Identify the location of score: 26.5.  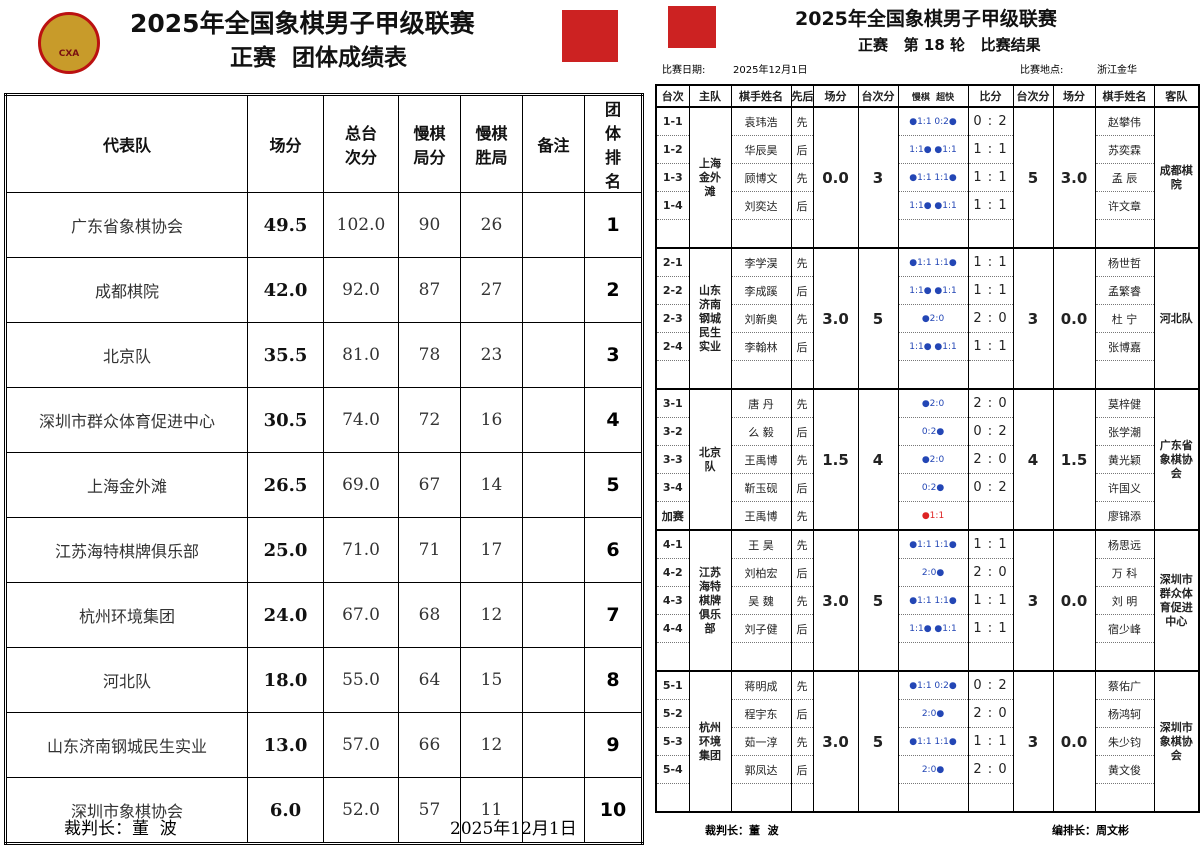
(285, 485).